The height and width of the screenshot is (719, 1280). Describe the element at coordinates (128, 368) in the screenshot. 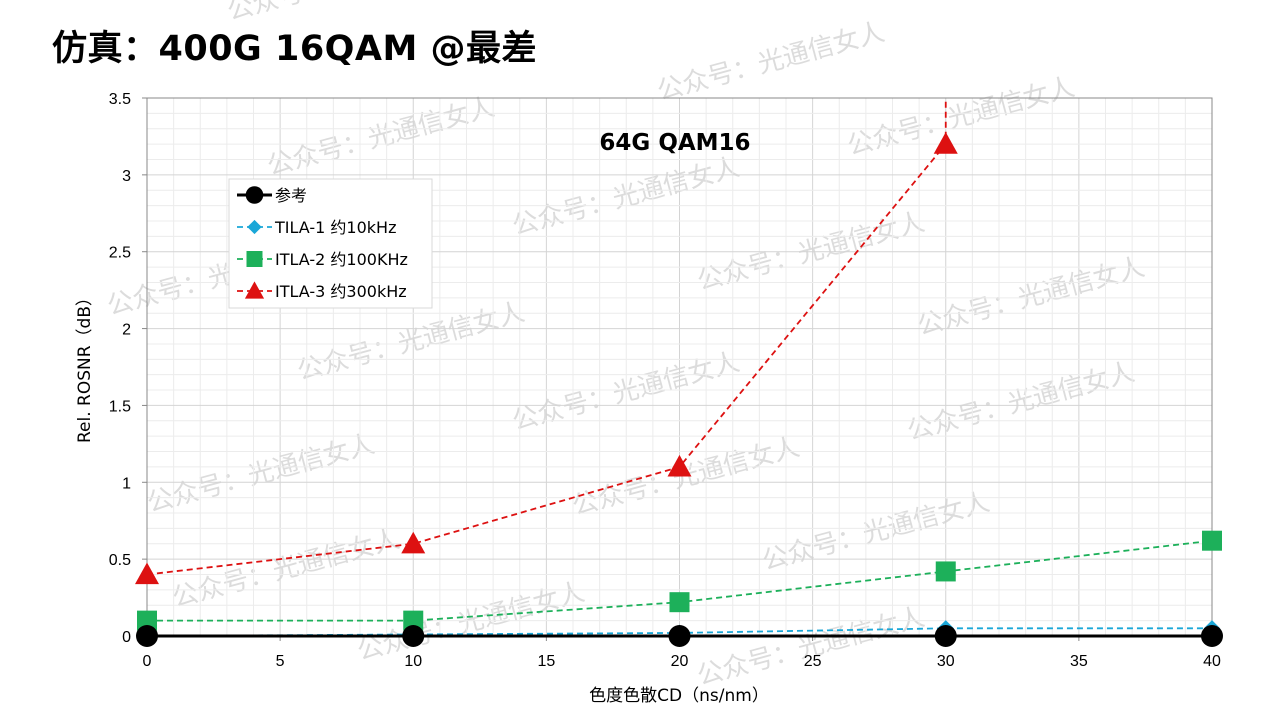

I see `y-axis-ticks: 0 0.5 1 1.5 2 2.5 3 3.5` at that location.